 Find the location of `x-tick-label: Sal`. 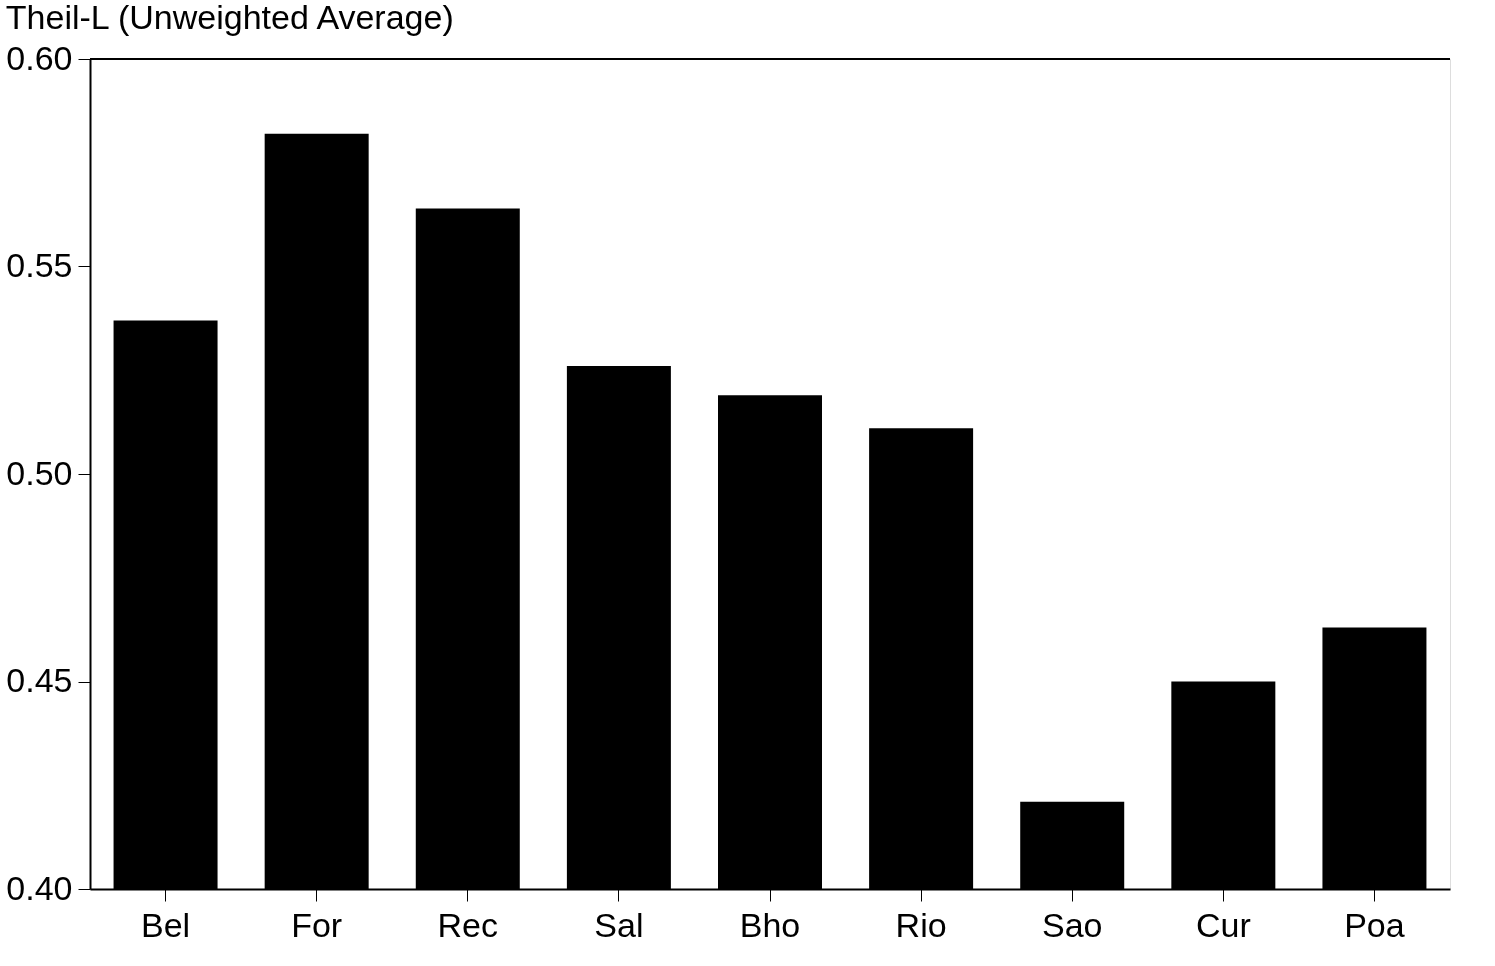

x-tick-label: Sal is located at coordinates (619, 924).